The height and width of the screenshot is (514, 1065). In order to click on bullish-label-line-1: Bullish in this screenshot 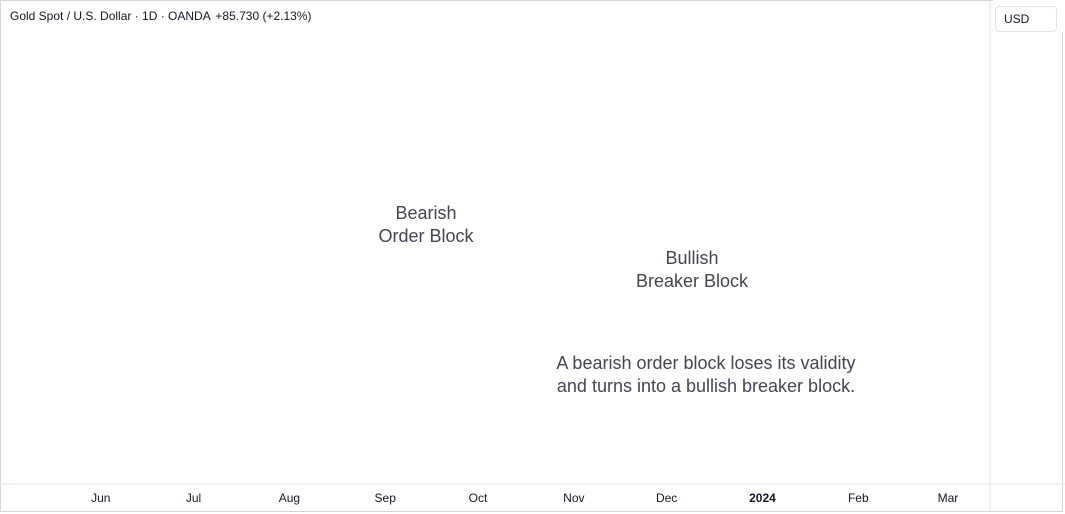, I will do `click(692, 258)`.